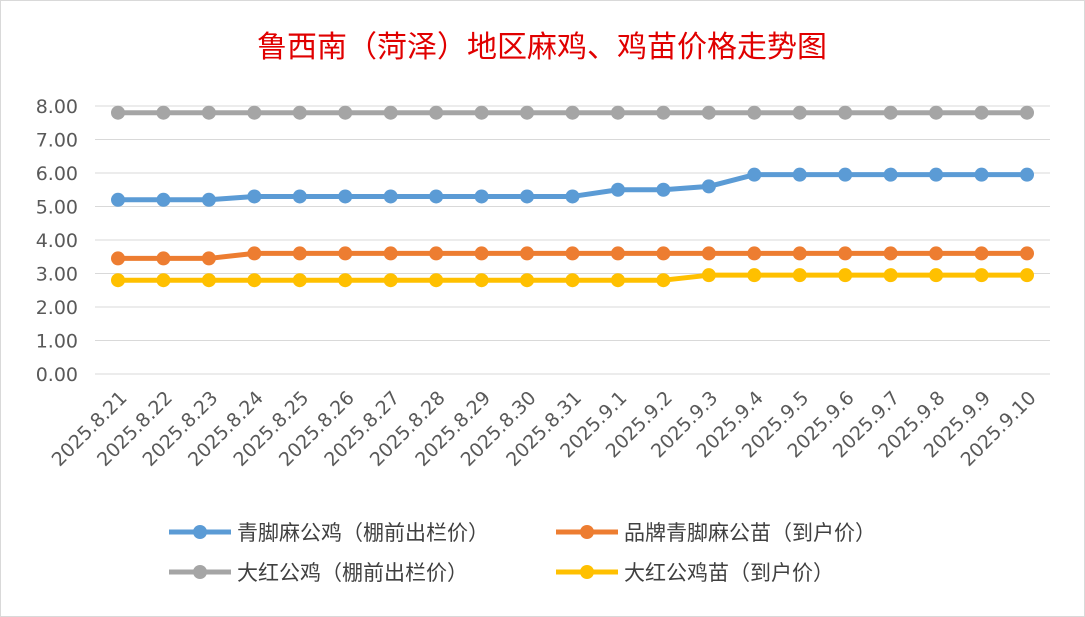 The height and width of the screenshot is (617, 1085). I want to click on y-tick-label: 1.00, so click(57, 342).